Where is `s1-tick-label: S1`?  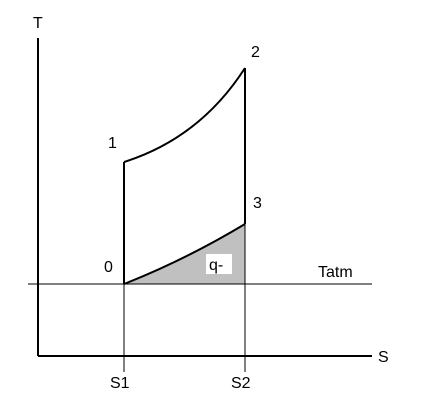 s1-tick-label: S1 is located at coordinates (120, 383).